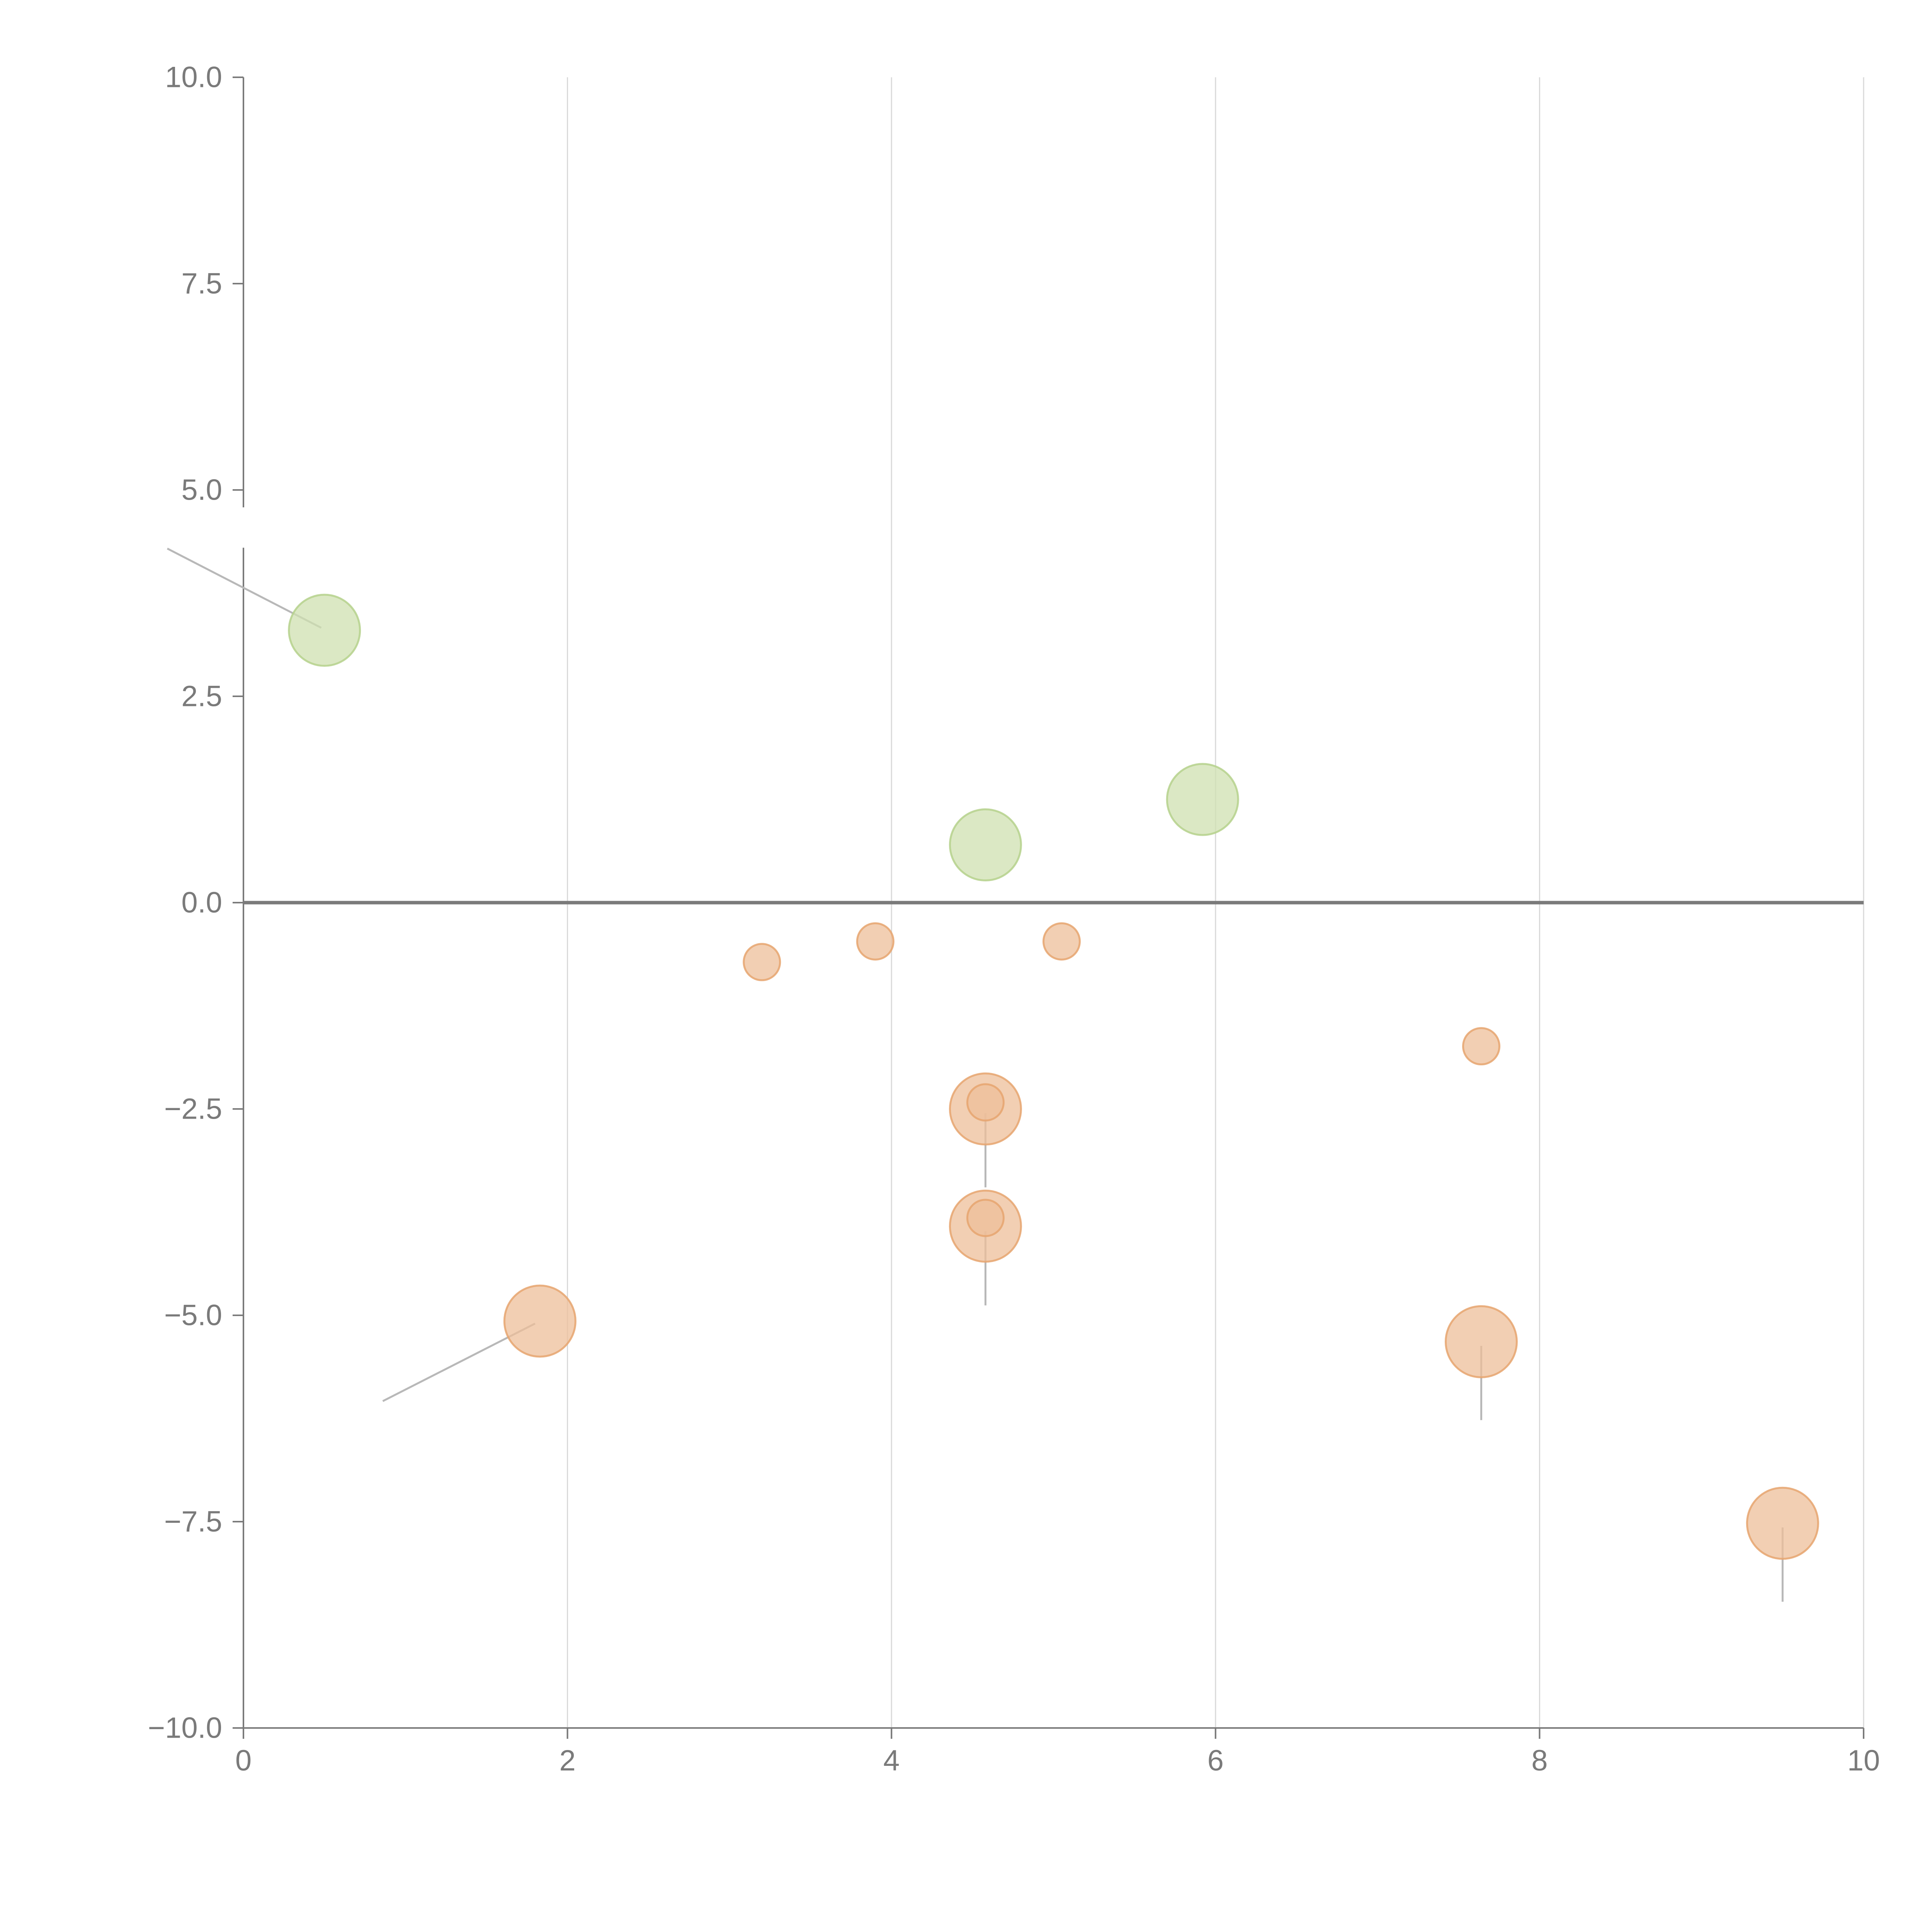 The width and height of the screenshot is (1932, 1932). Describe the element at coordinates (1864, 1760) in the screenshot. I see `x-tick-label: 10` at that location.